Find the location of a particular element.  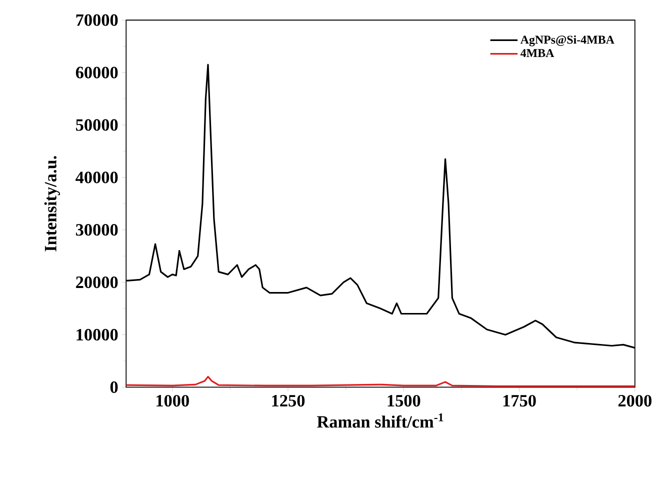

y-tick-label: 50000 is located at coordinates (97, 125).